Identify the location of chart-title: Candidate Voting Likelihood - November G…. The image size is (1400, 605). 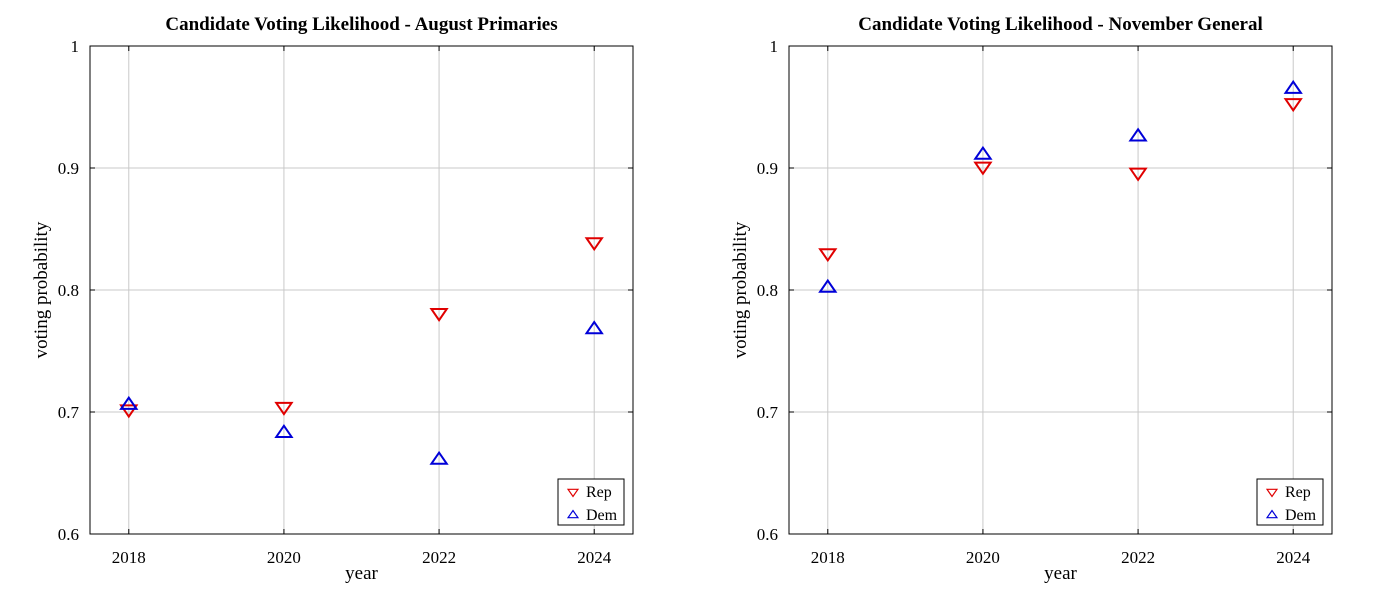
(1060, 24).